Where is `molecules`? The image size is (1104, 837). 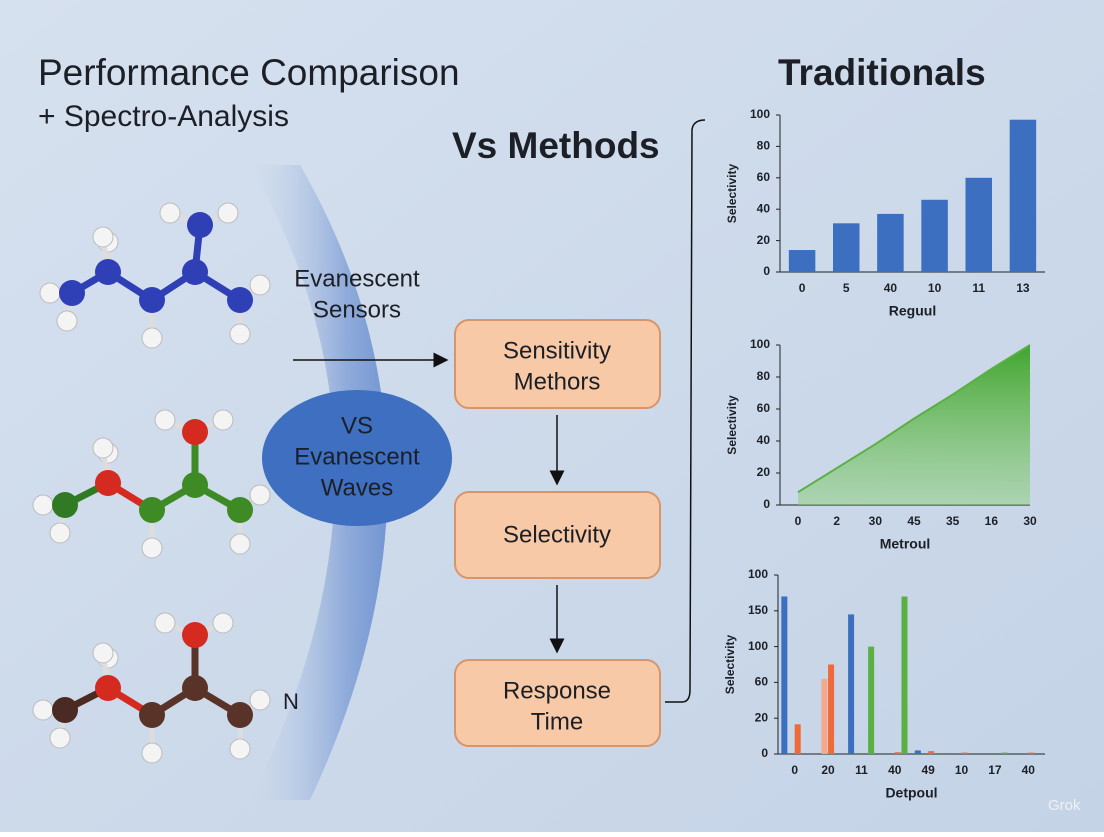 molecules is located at coordinates (151, 483).